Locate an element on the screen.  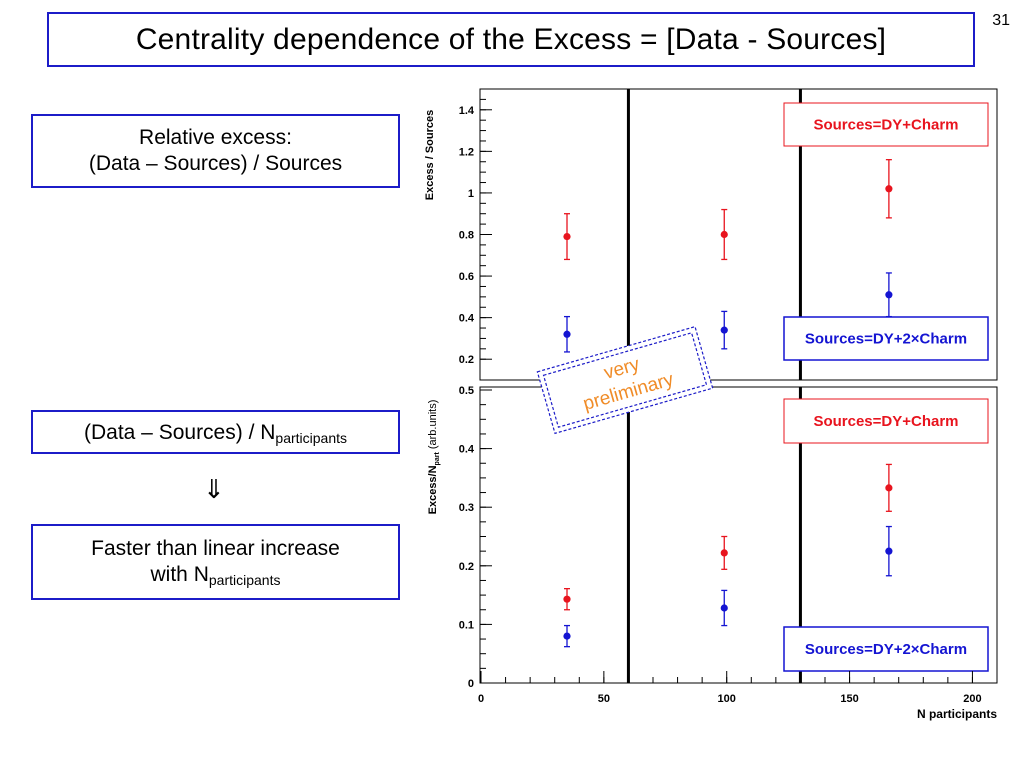
excess-per-participant-formula: (Data – Sources) / N is located at coordinates (180, 432).